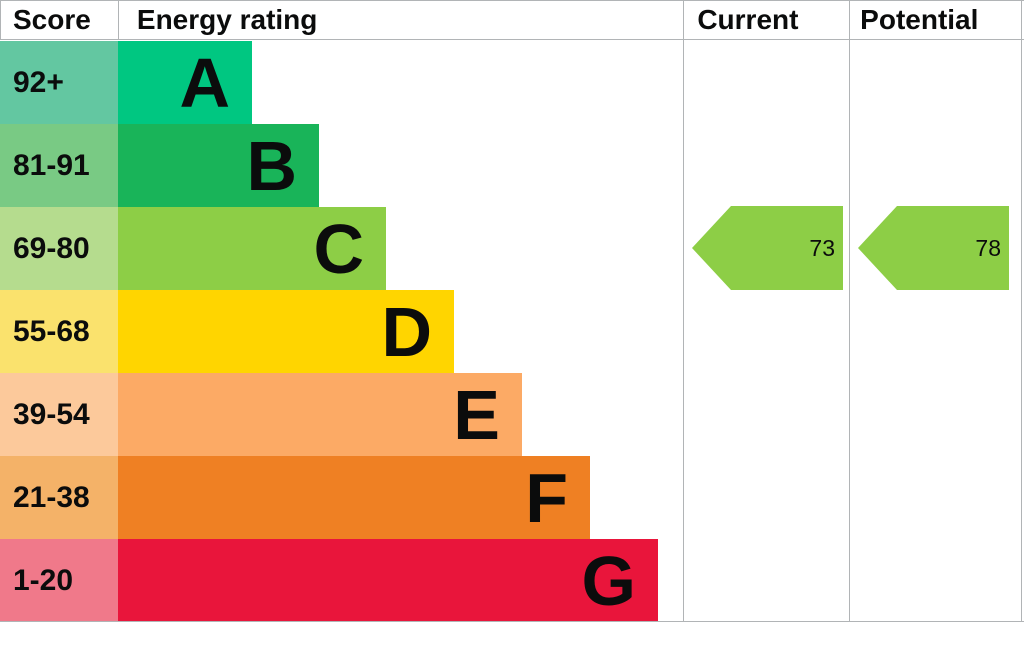 The image size is (1024, 666). Describe the element at coordinates (822, 247) in the screenshot. I see `current-rating-value: 73` at that location.